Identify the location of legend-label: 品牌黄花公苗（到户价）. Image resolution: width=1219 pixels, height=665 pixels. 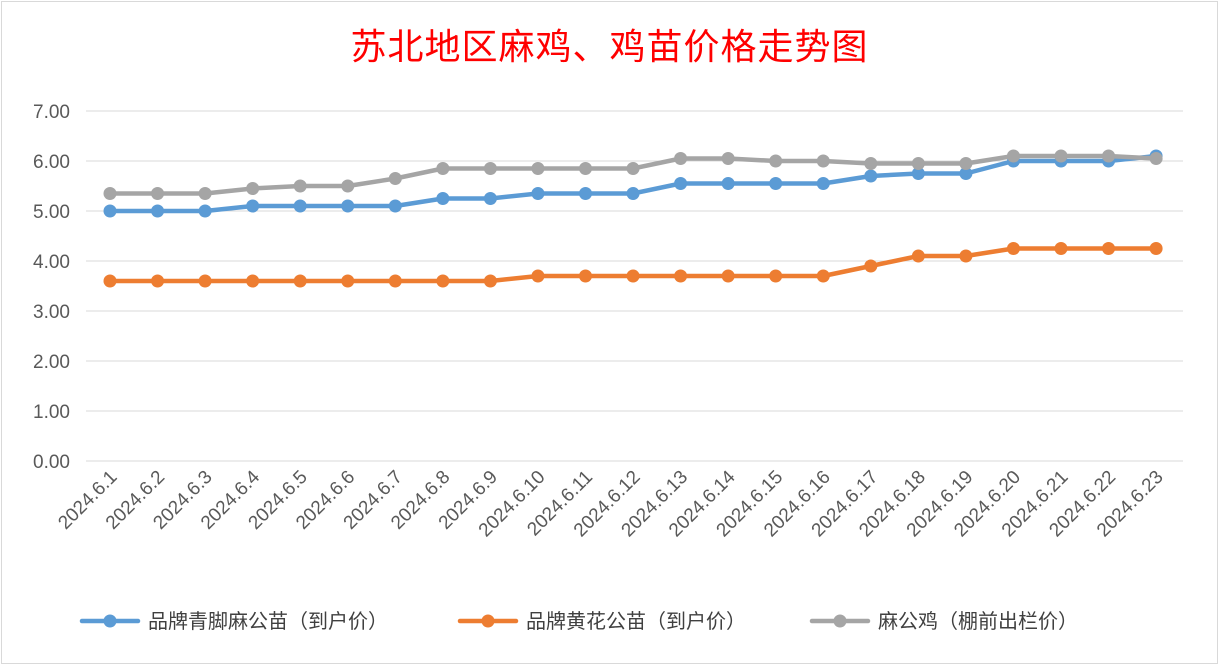
(636, 621).